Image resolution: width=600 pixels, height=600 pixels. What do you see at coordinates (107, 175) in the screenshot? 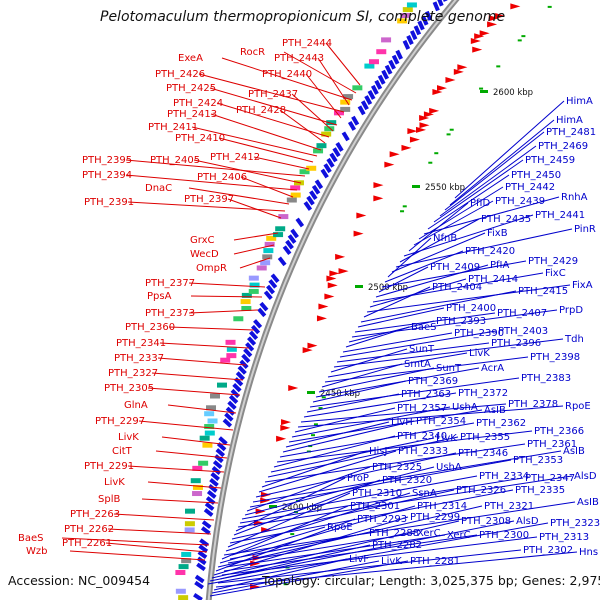
I see `forward-gene-label: PTH_2394` at bounding box center [107, 175].